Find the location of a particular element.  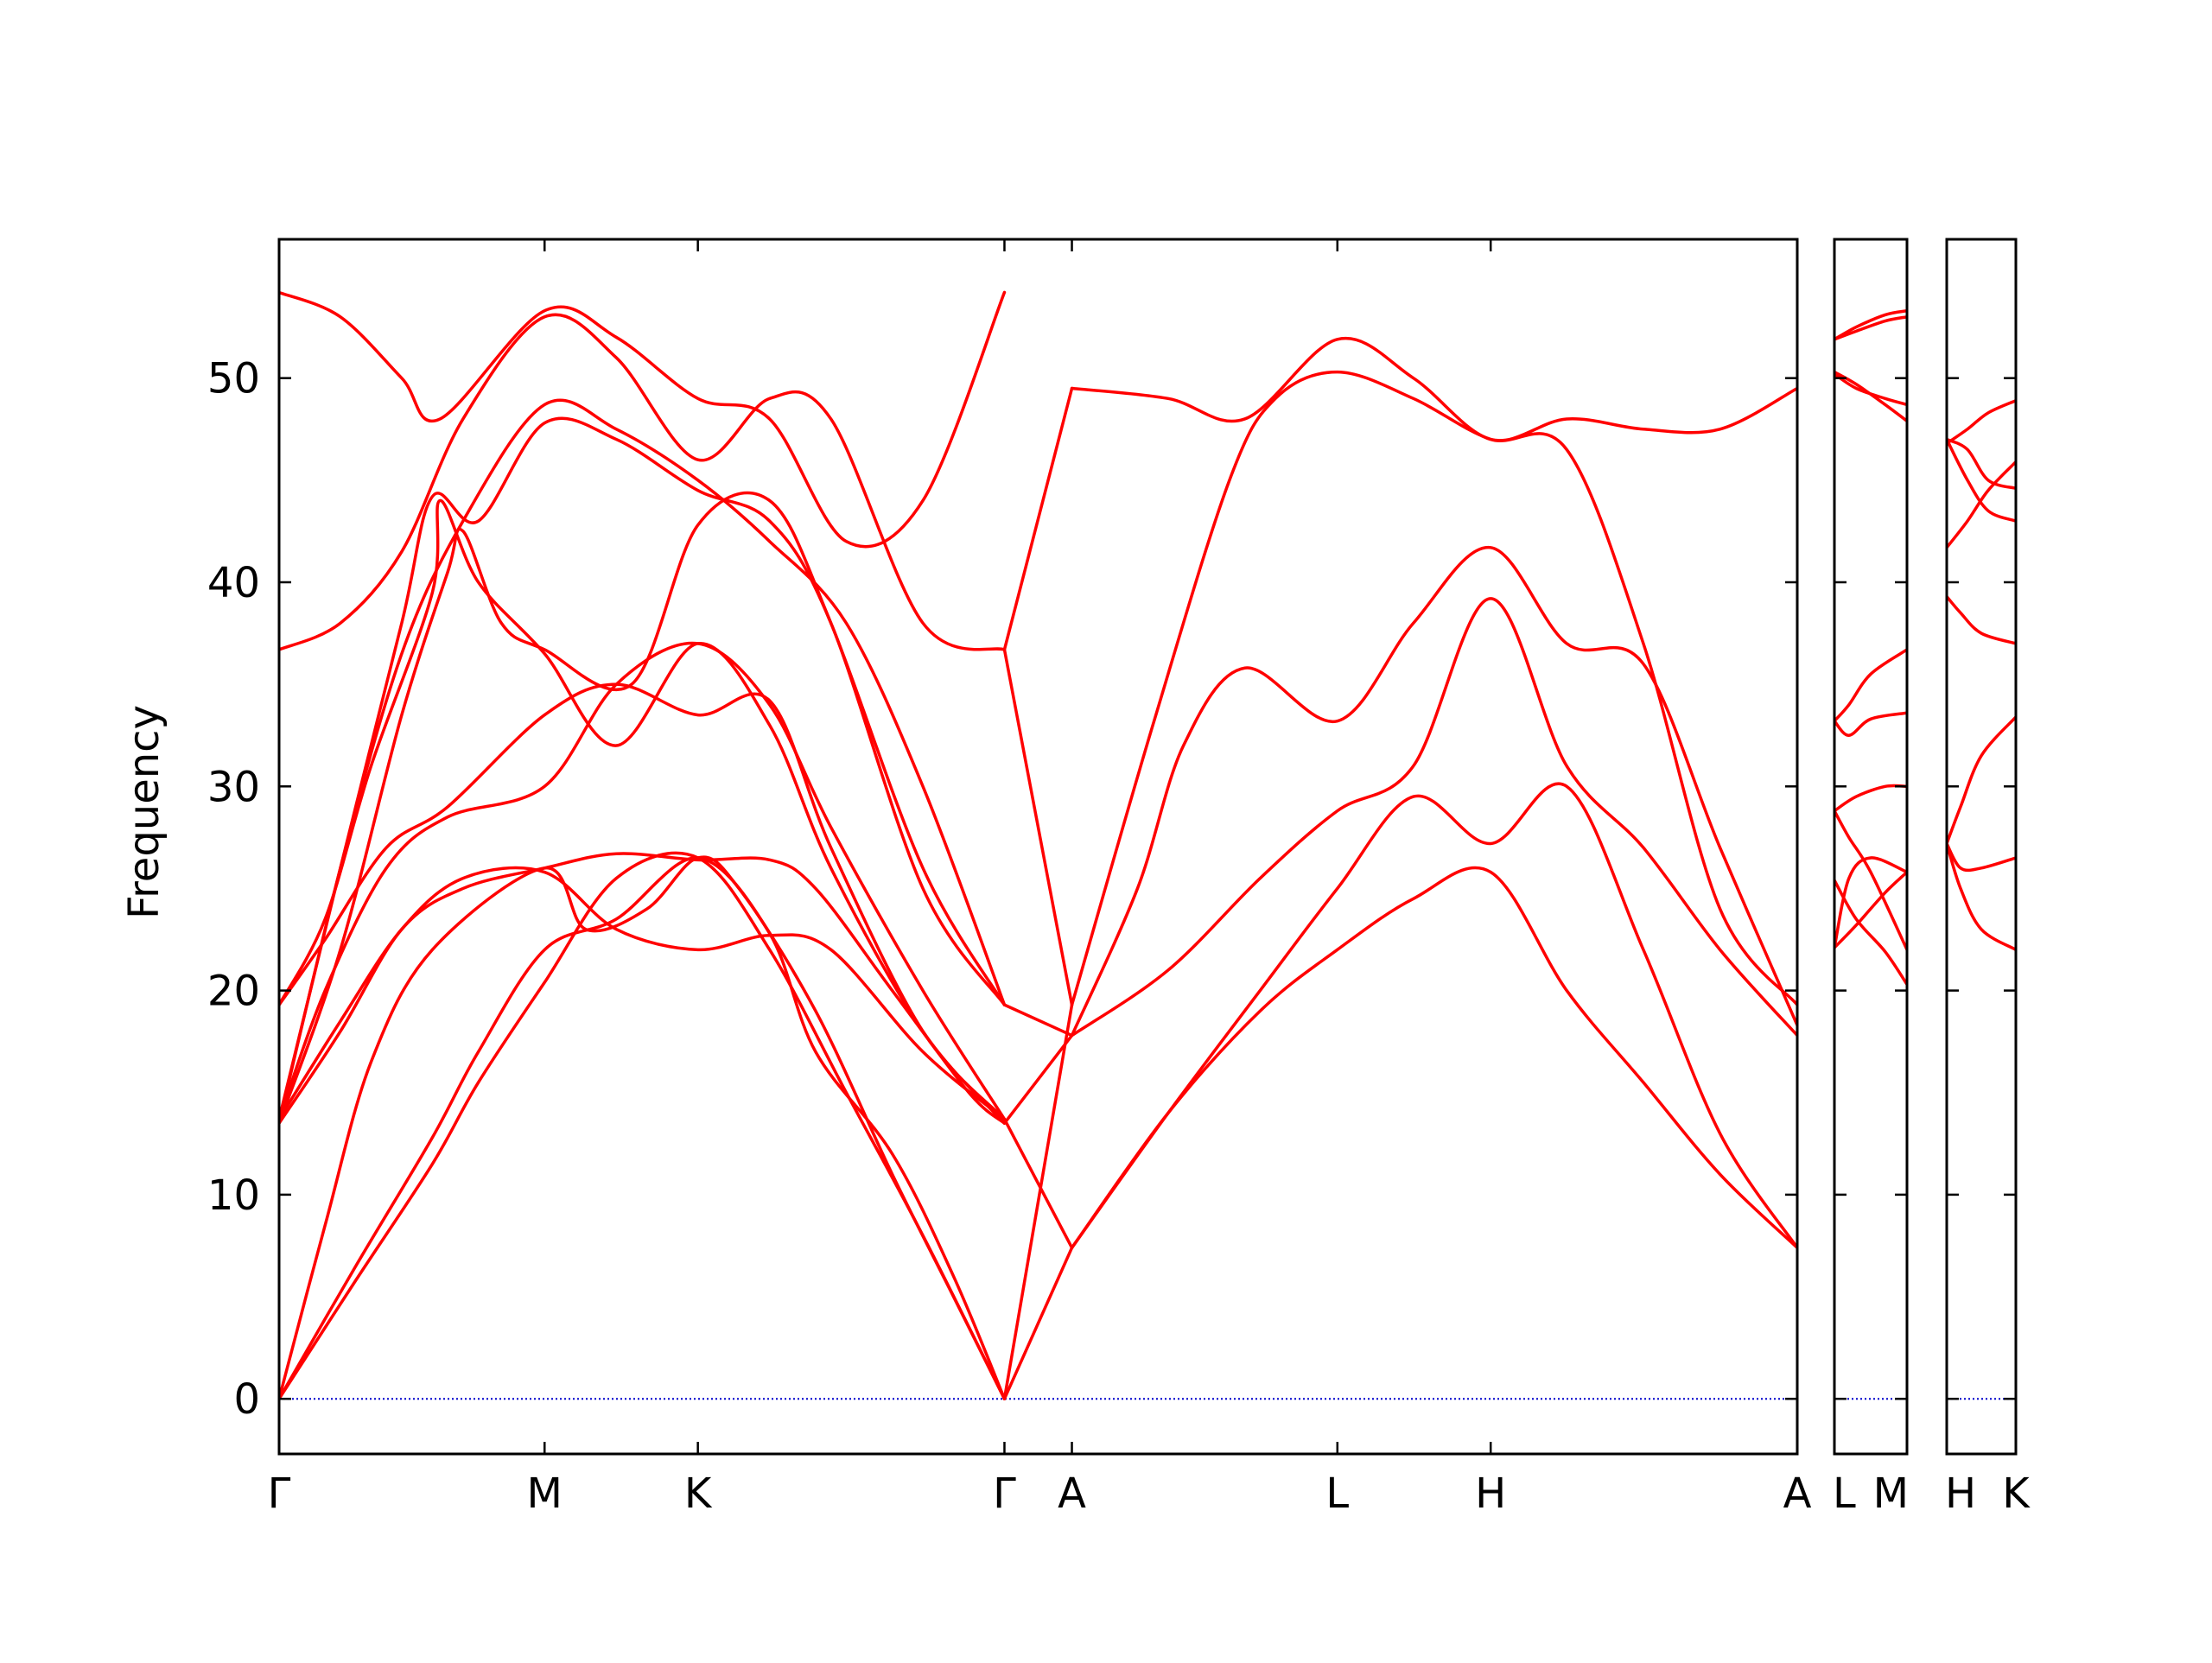

y-tick-label: 0 is located at coordinates (246, 1400).